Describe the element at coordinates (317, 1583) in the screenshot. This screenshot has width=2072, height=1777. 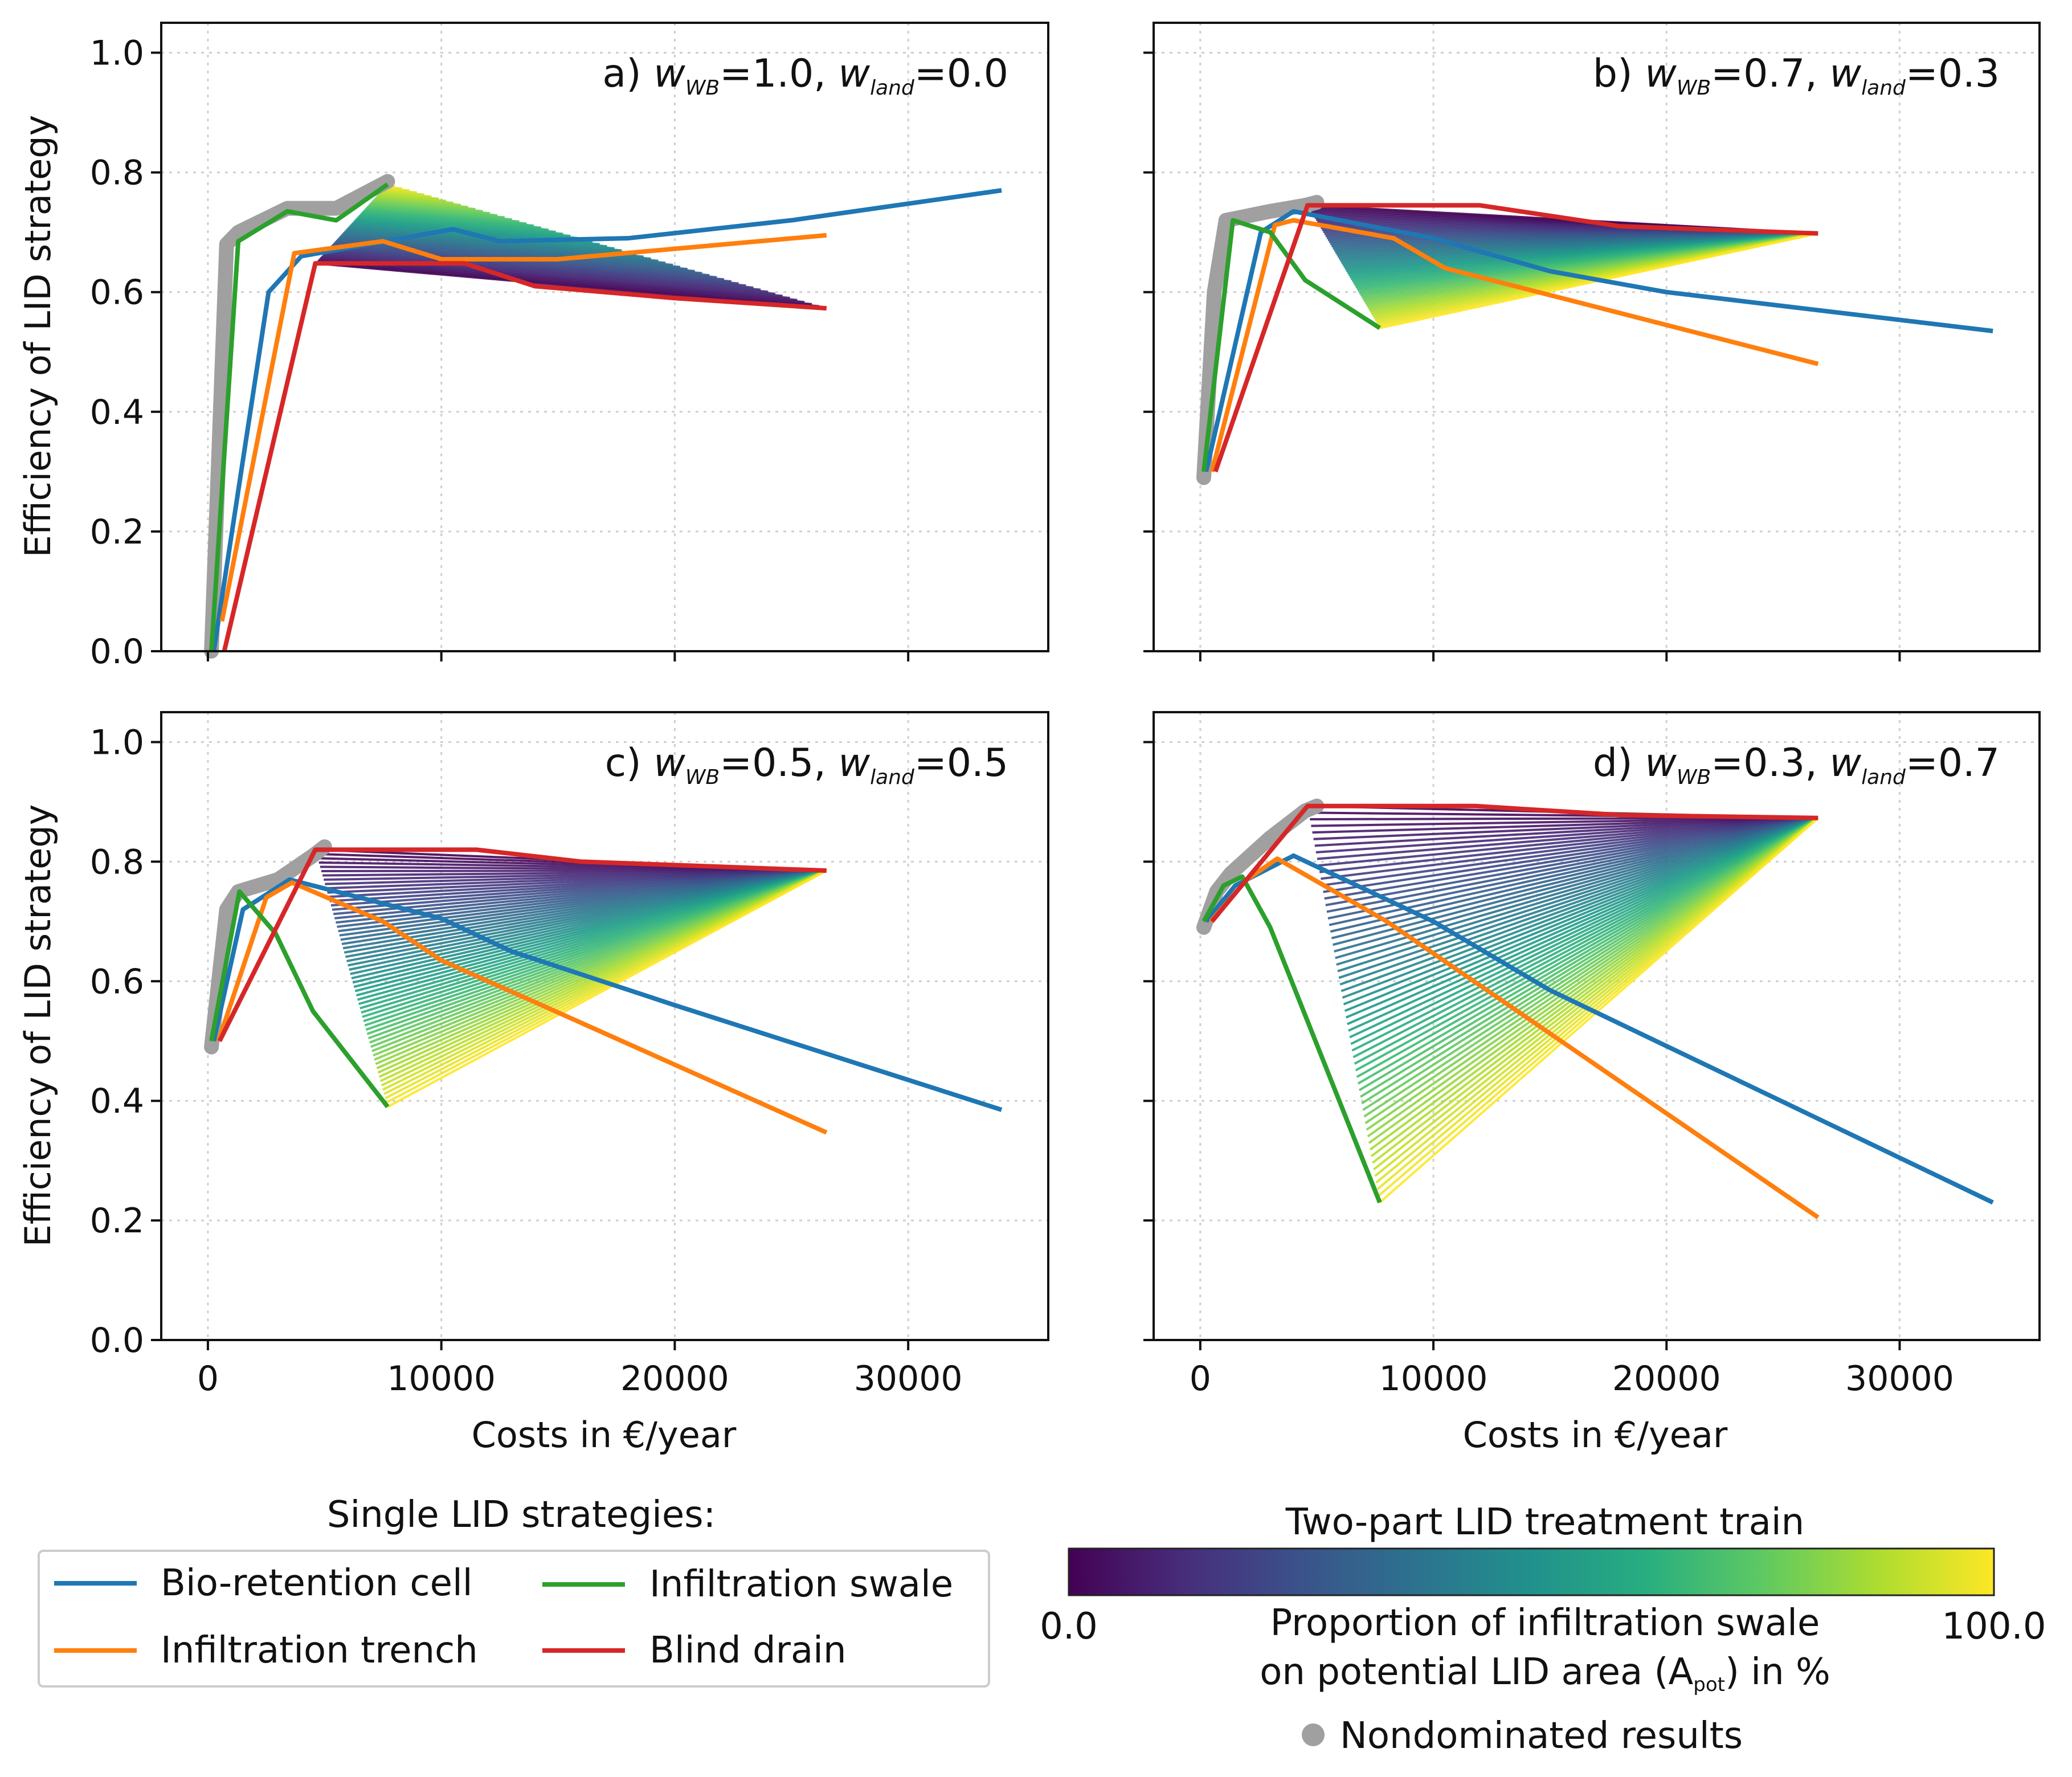
I see `legend-label-bio-retention: Bio-retention cell` at that location.